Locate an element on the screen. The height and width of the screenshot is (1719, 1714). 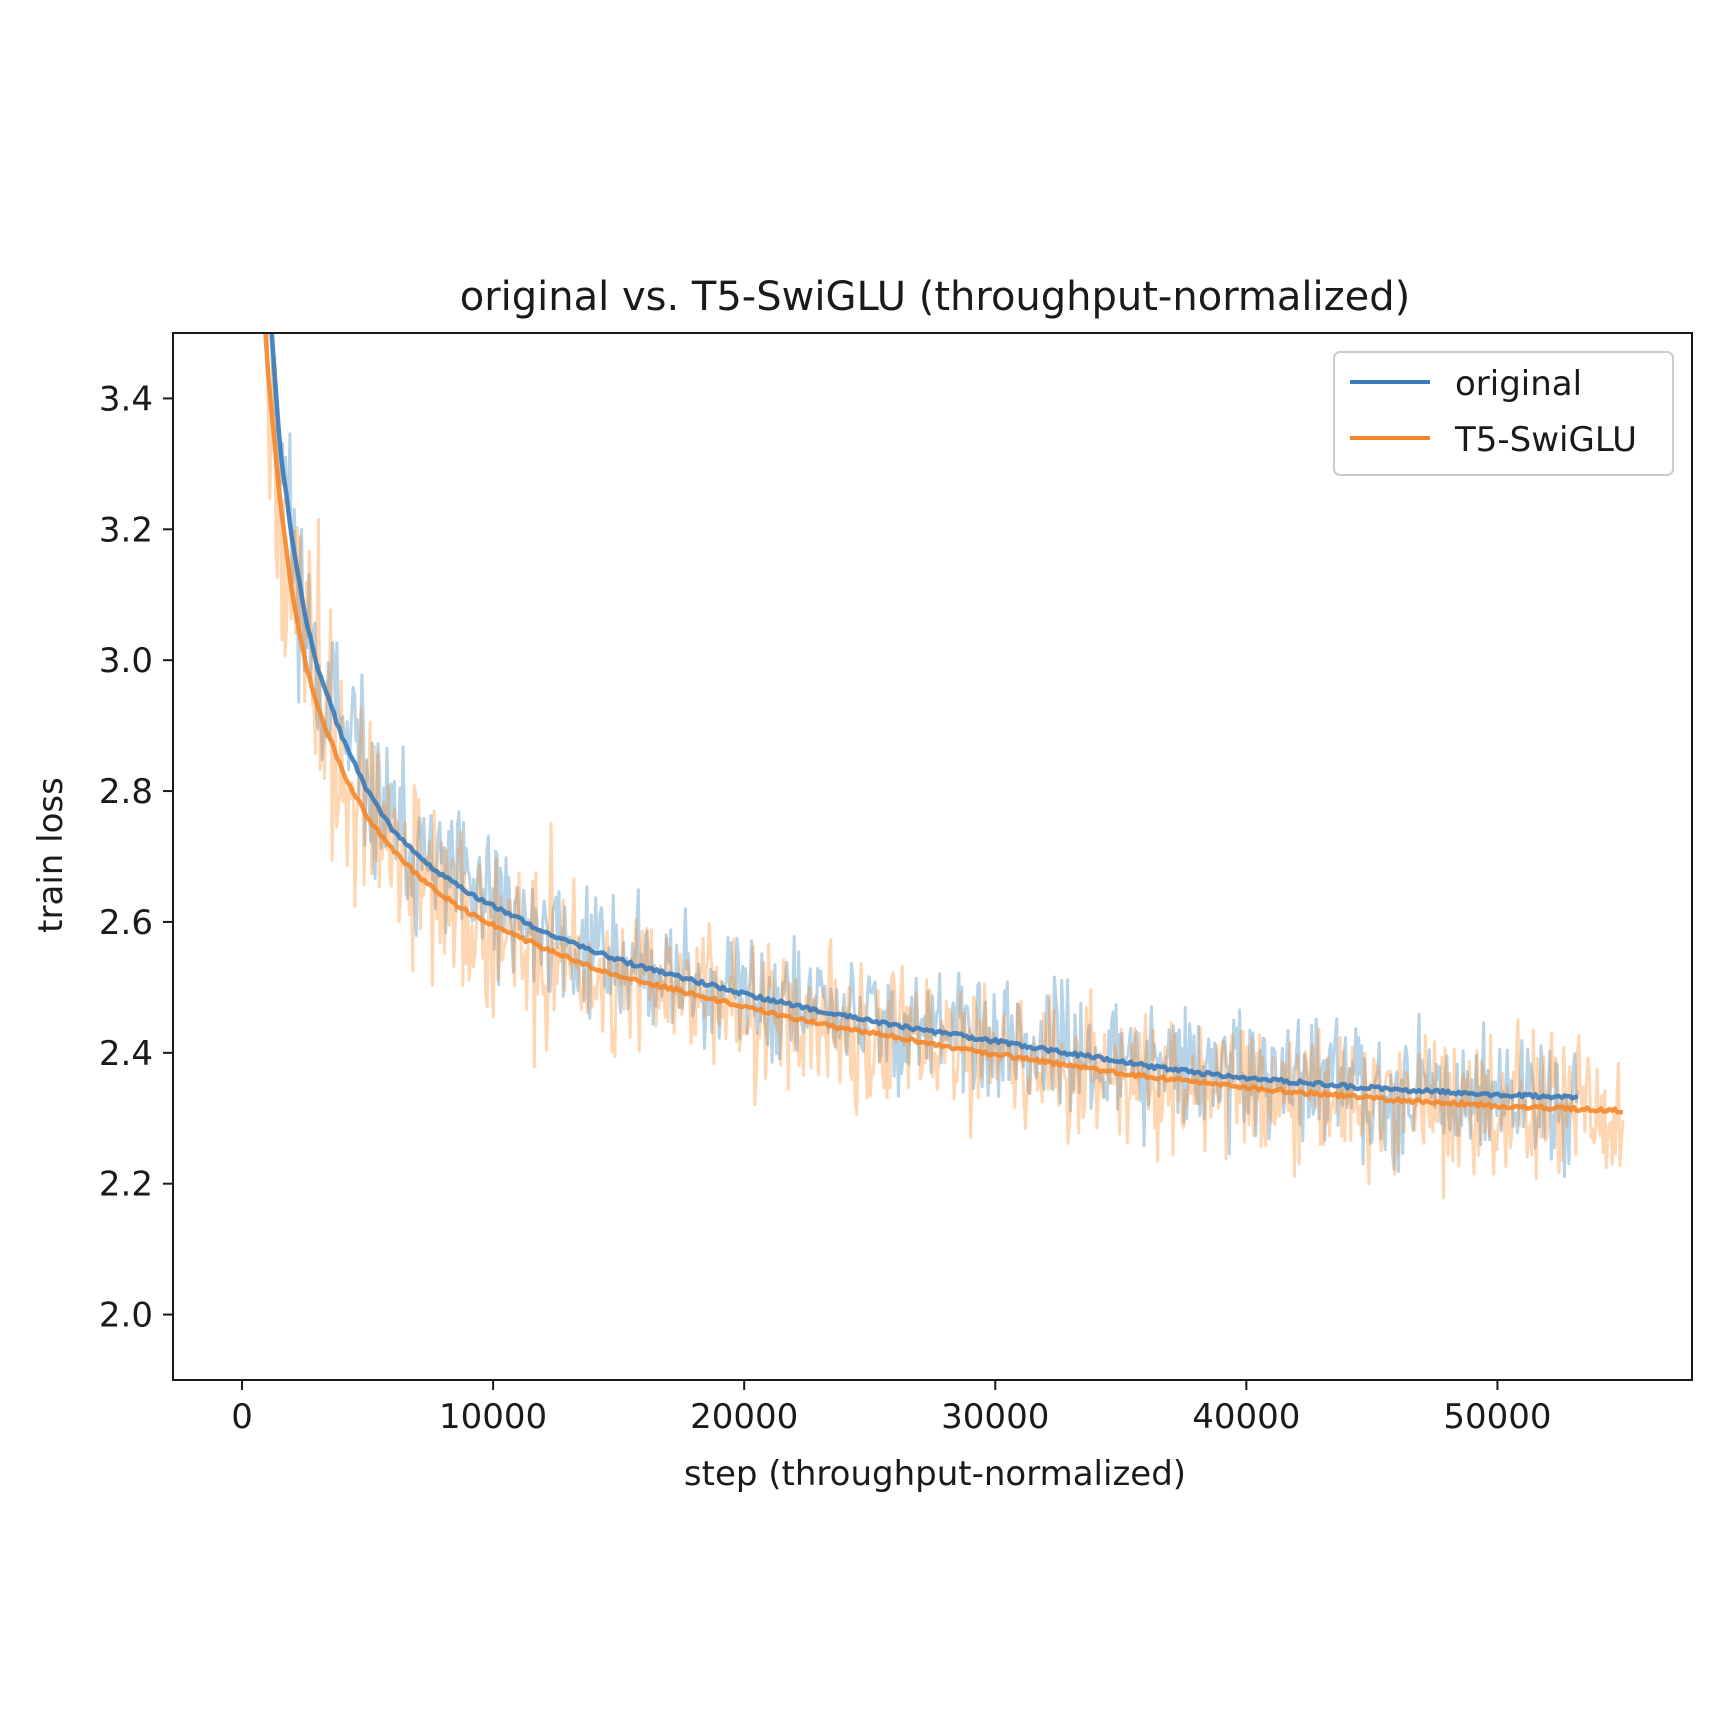
legend-label-original: original is located at coordinates (1518, 384).